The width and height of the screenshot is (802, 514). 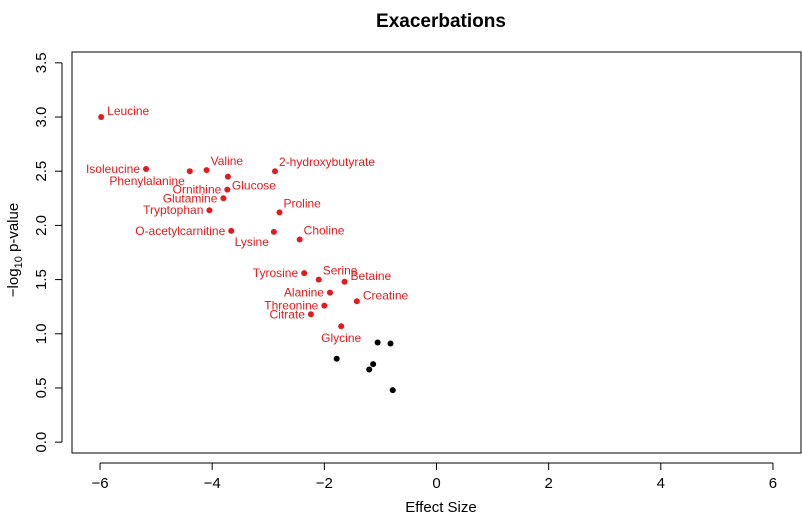 I want to click on point-label: Leucine, so click(x=128, y=111).